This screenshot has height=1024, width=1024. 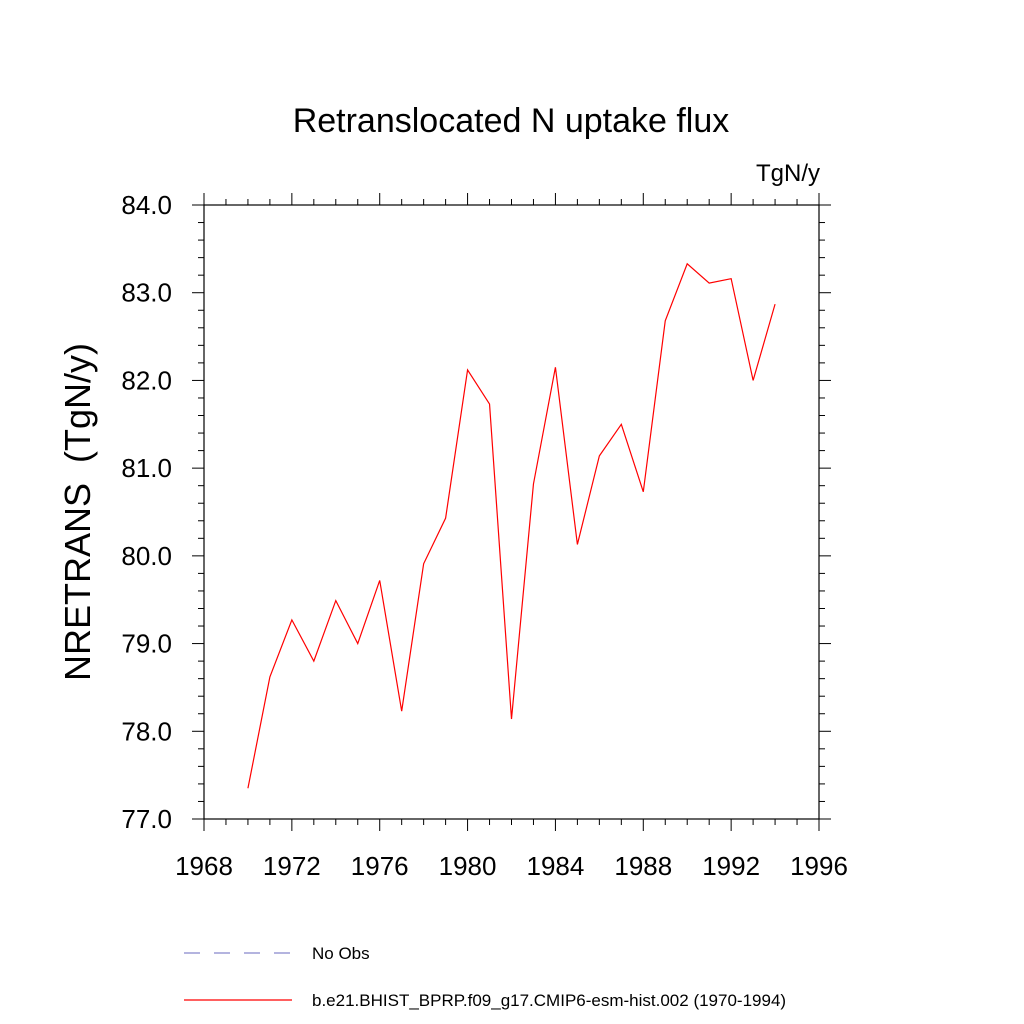 What do you see at coordinates (511, 866) in the screenshot?
I see `x-tick-labels: 1968 1972 1976 1980 1984 1988 1992 1996` at bounding box center [511, 866].